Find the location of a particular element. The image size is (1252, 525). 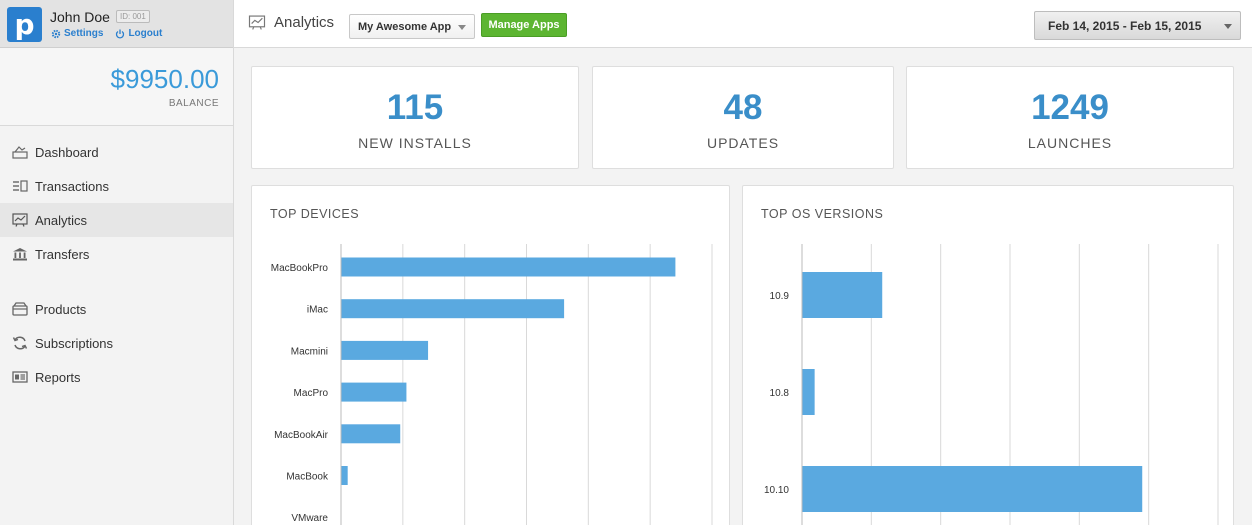

sidebar-item-label: Dashboard is located at coordinates (67, 152).